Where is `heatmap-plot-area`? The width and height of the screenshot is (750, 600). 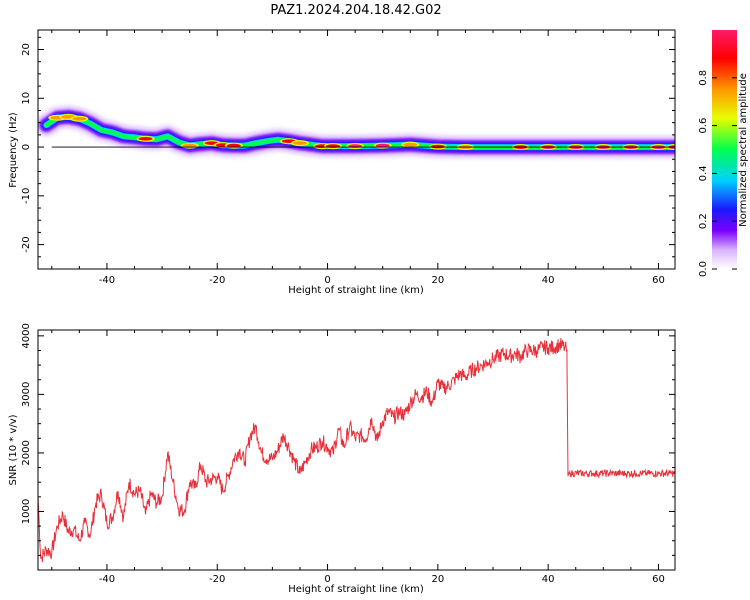 heatmap-plot-area is located at coordinates (356, 132).